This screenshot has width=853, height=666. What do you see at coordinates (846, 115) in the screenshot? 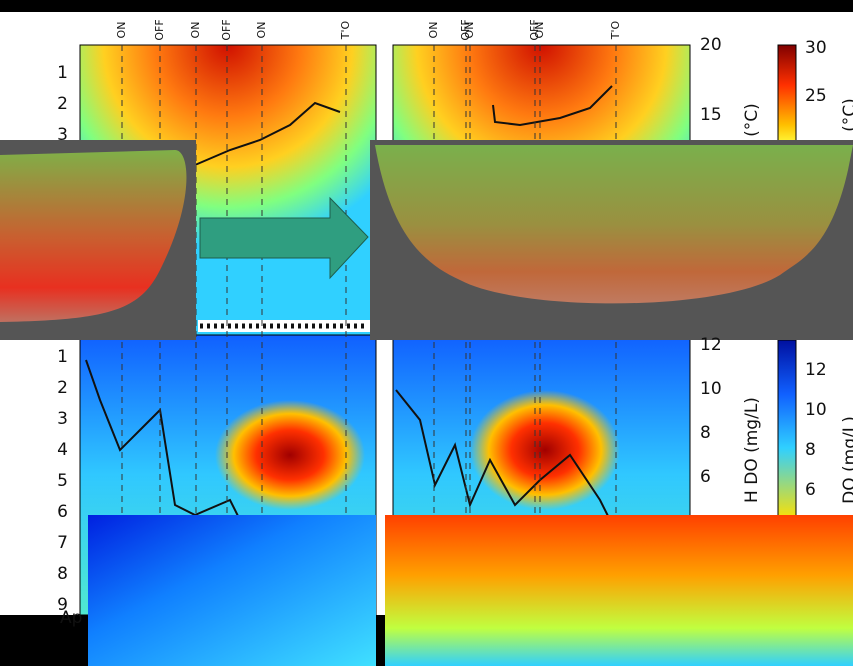
I see `colorbar-label: (°C)` at bounding box center [846, 115].